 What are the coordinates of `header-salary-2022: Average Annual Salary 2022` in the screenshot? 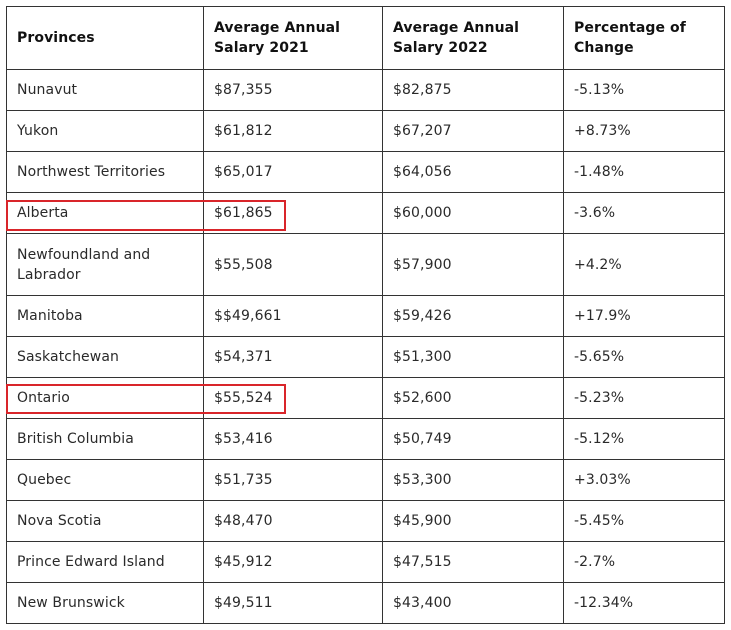 It's located at (473, 38).